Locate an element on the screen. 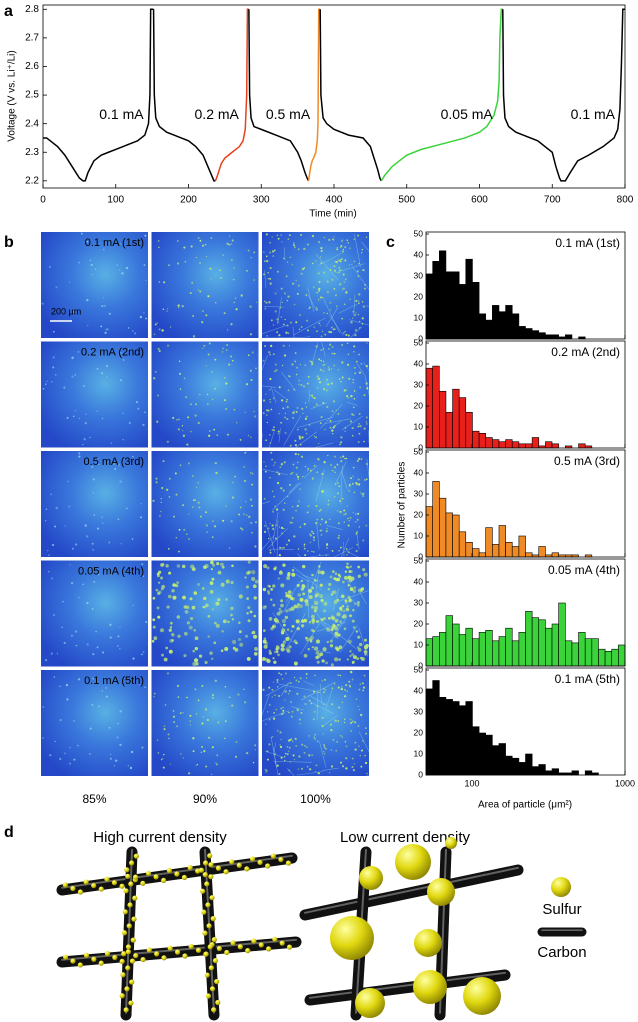 This screenshot has height=1022, width=638. x-axis-label: Time (min) is located at coordinates (332, 214).